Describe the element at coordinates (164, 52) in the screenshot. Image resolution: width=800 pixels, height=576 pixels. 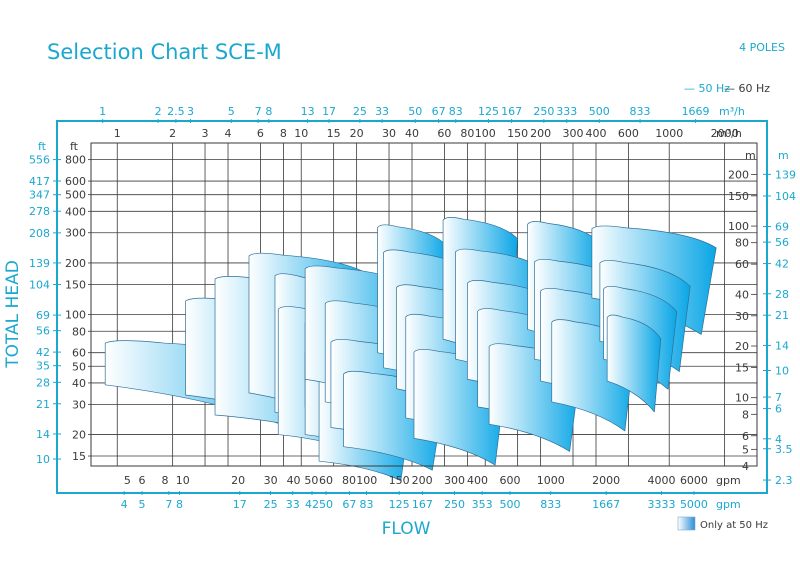
I see `chart-title: Selection Chart SCE-M` at that location.